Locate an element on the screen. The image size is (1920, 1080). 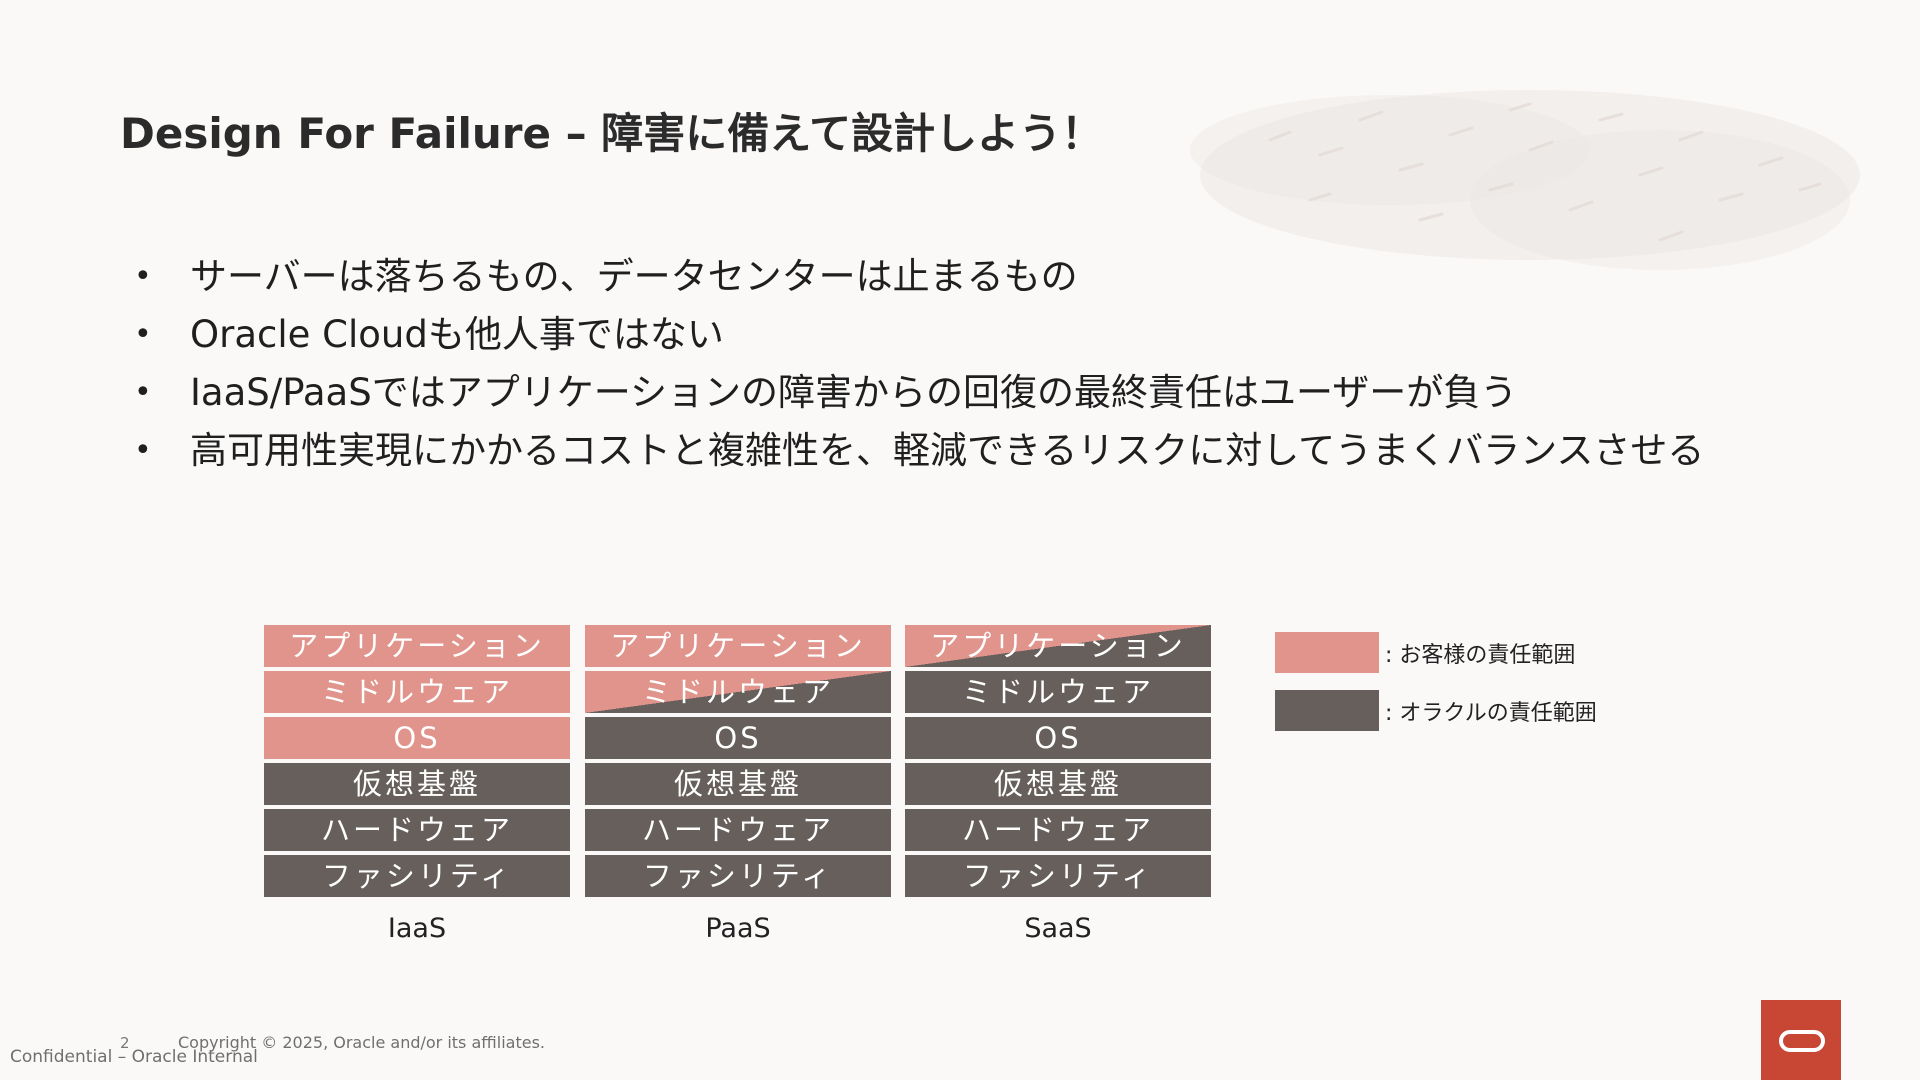
bullet-text: IaaS/PaaSではアプリケーションの障害からの回復の最終責任はユーザーが負う is located at coordinates (854, 392).